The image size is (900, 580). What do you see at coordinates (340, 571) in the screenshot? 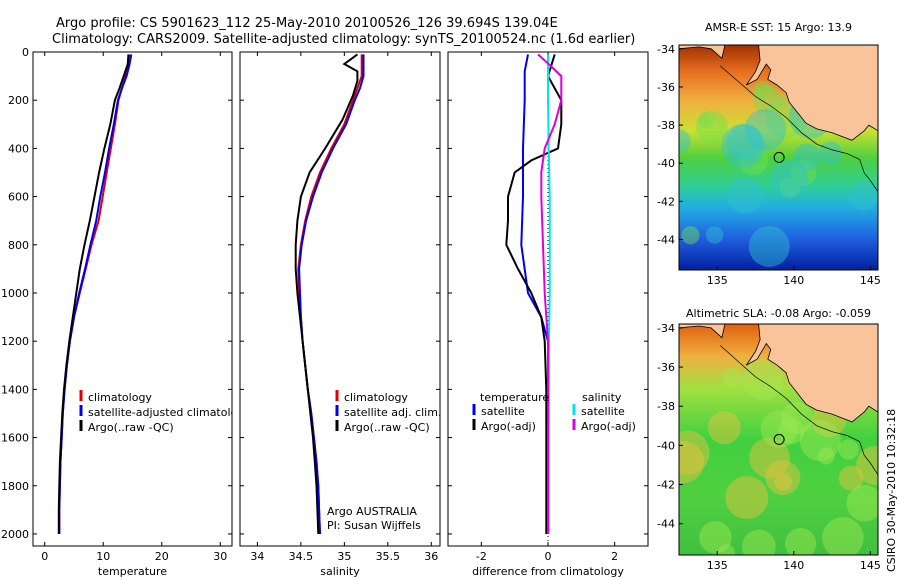
I see `x-axis-label: salinity` at bounding box center [340, 571].